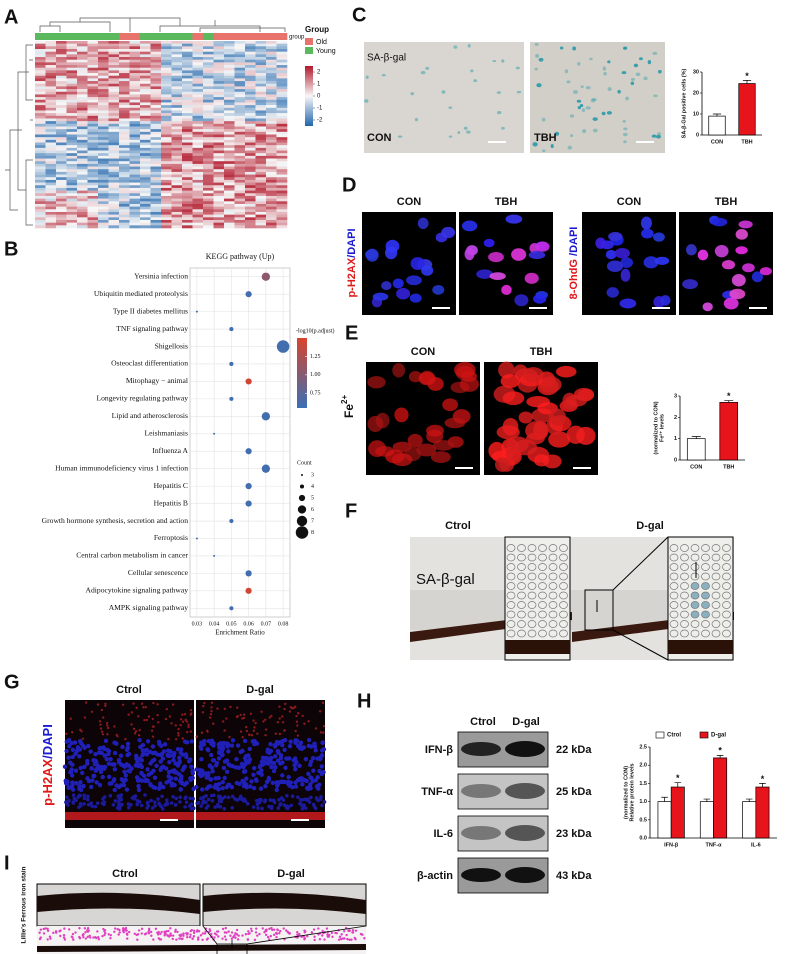  Describe the element at coordinates (11, 17) in the screenshot. I see `panel-letter: A` at that location.